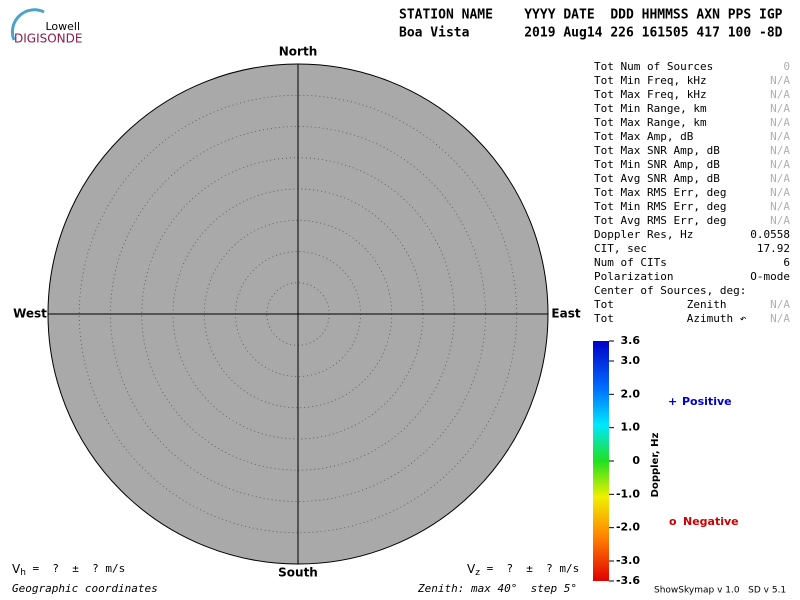  Describe the element at coordinates (628, 580) in the screenshot. I see `colorbar-tick-label: -3.6` at that location.